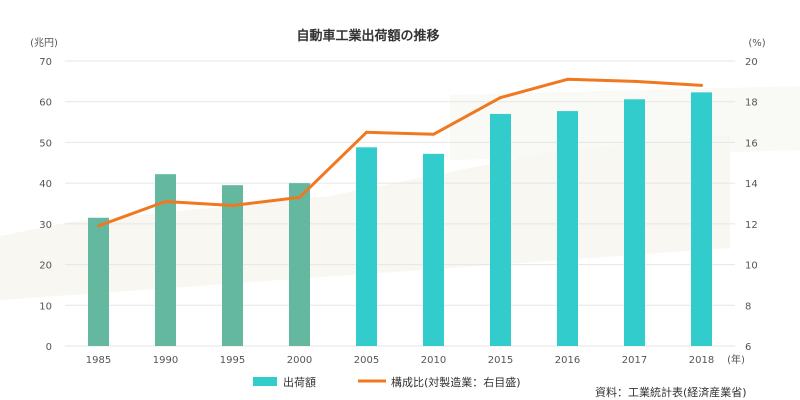 The image size is (800, 400). Describe the element at coordinates (299, 382) in the screenshot. I see `legend-bar-label: 出荷額` at that location.